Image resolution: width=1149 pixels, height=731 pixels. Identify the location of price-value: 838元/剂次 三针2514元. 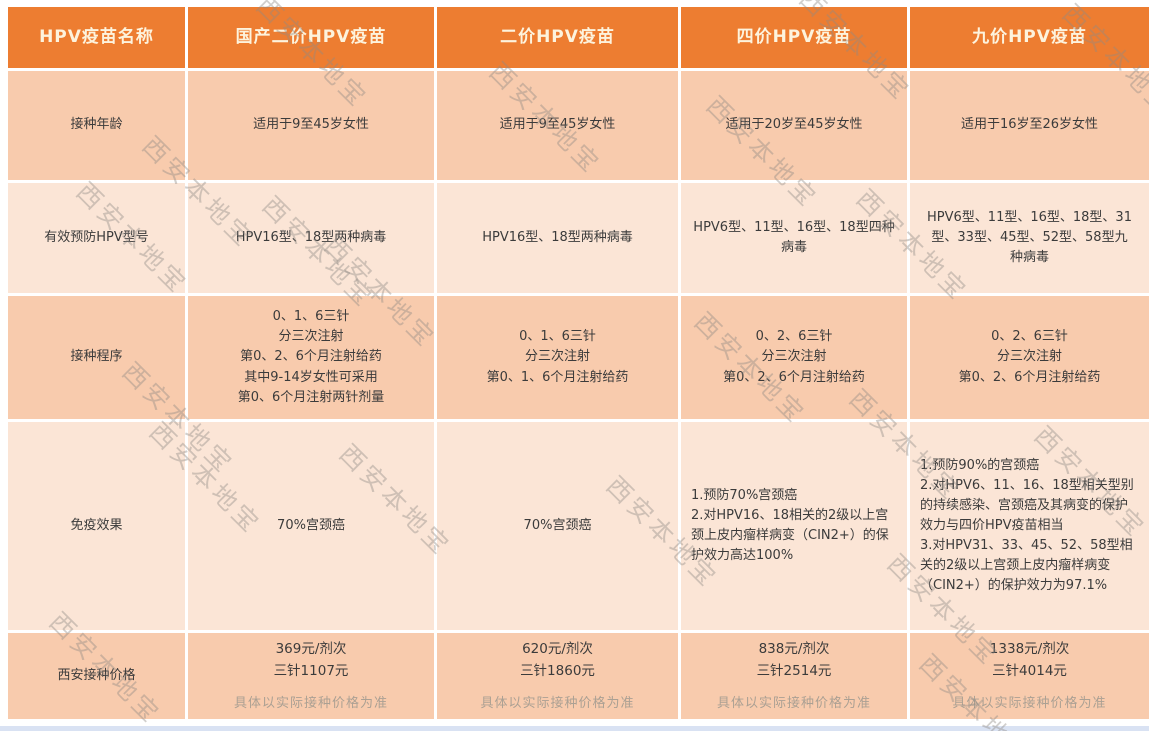
(794, 660).